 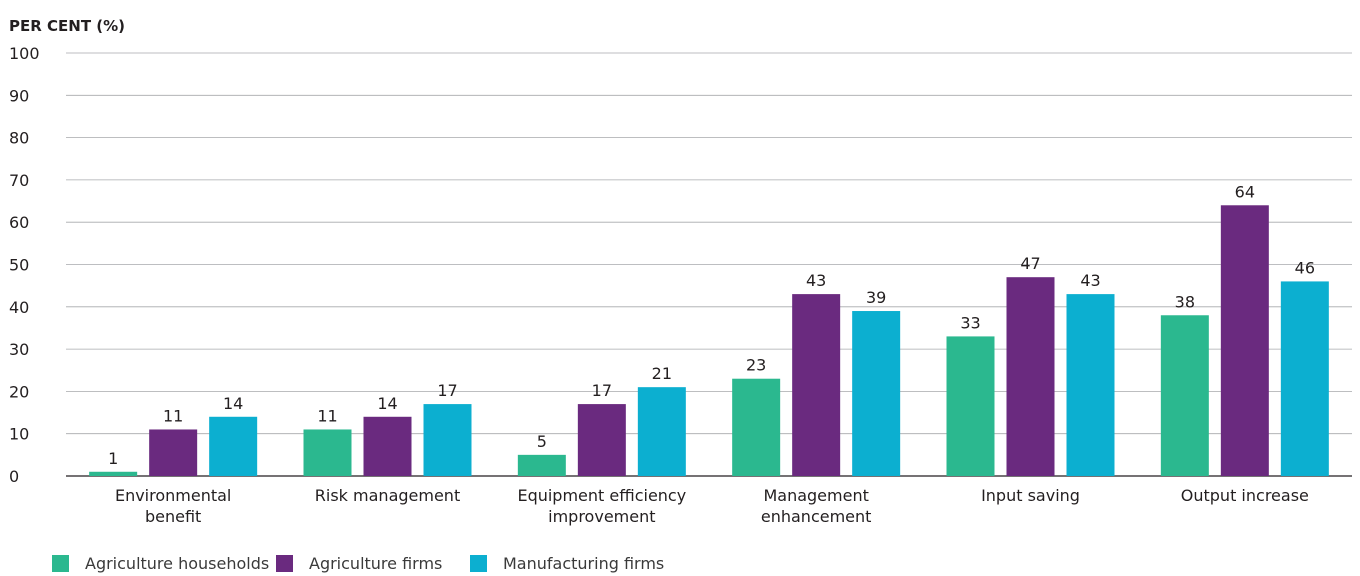 I want to click on data-label: 46, so click(x=1305, y=267).